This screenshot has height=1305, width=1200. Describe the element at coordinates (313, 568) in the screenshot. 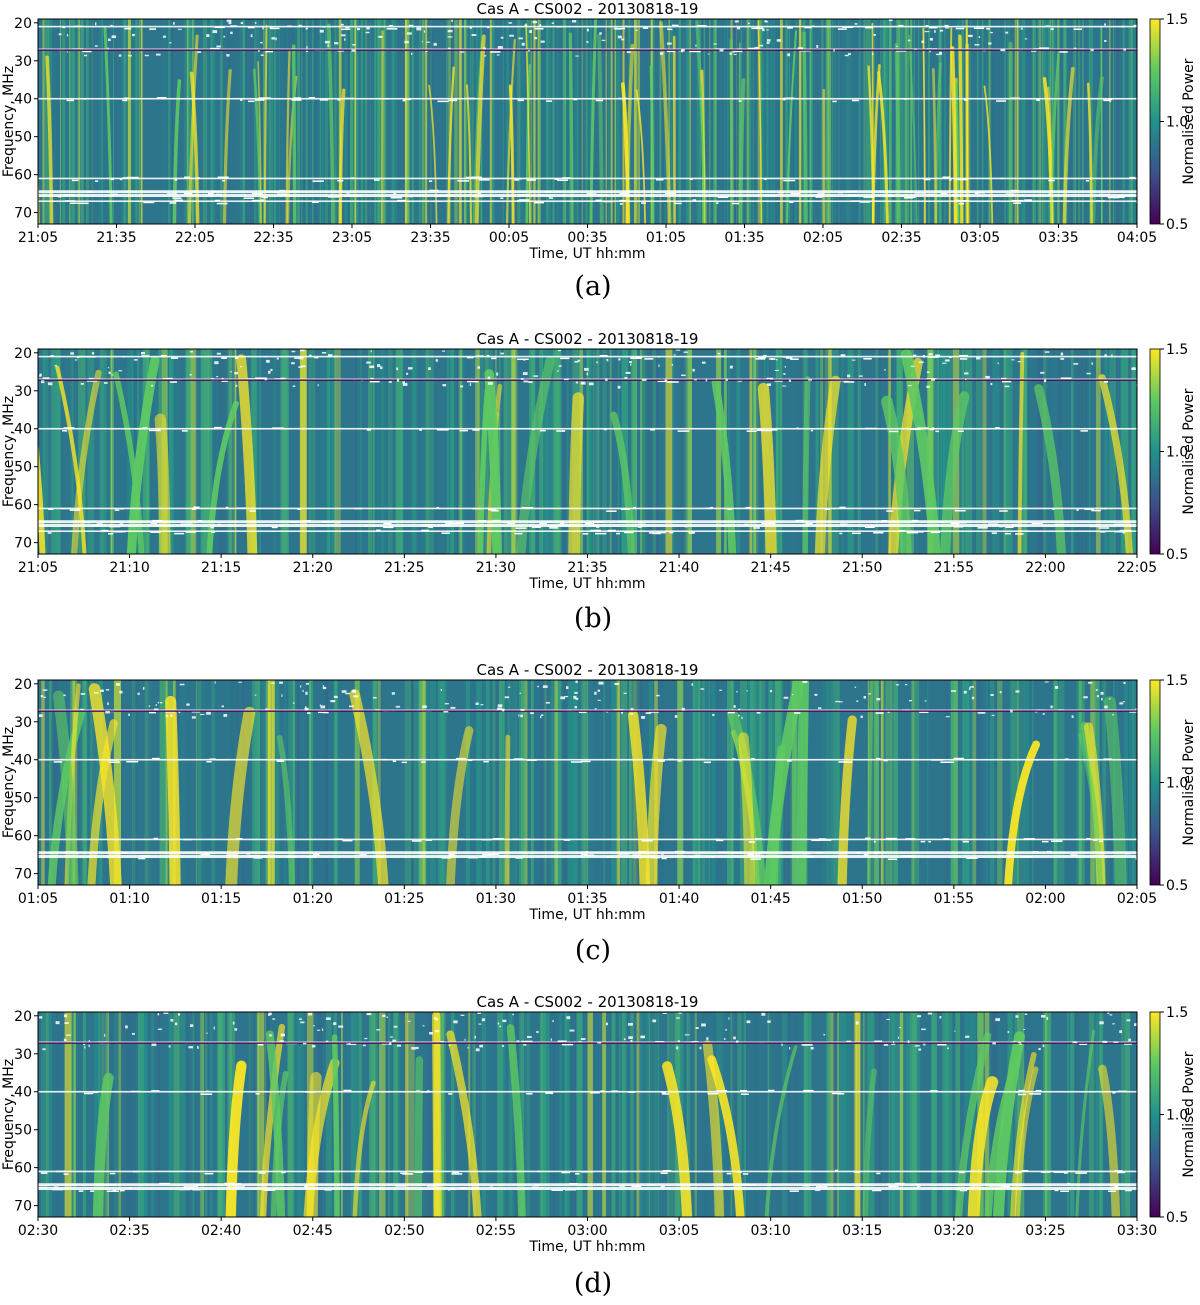

I see `x-tick-label: 21:20` at that location.